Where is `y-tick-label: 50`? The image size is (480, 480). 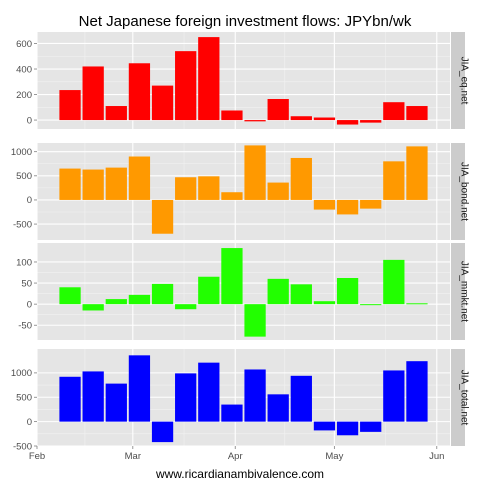 y-tick-label: 50 is located at coordinates (26, 283).